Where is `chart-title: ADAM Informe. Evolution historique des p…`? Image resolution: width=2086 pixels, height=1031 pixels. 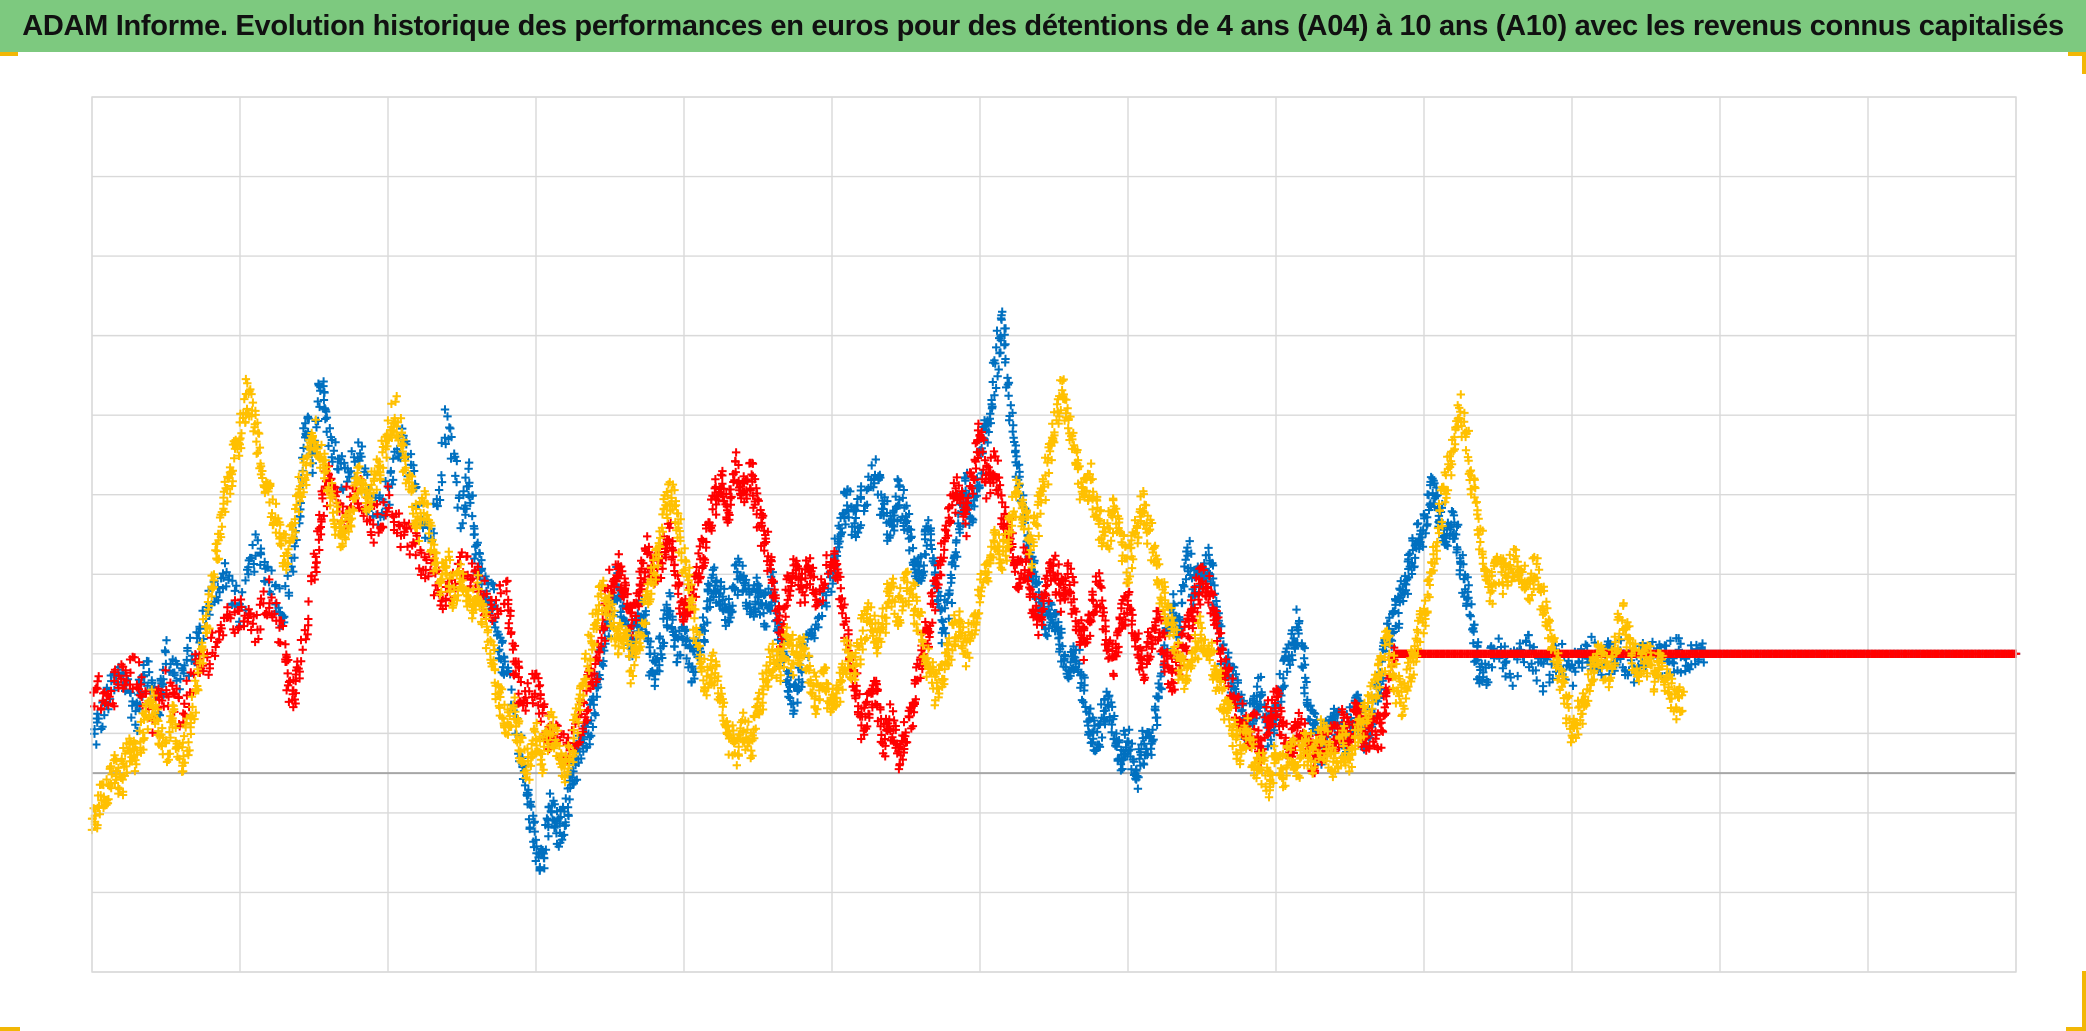 chart-title: ADAM Informe. Evolution historique des p… is located at coordinates (1043, 25).